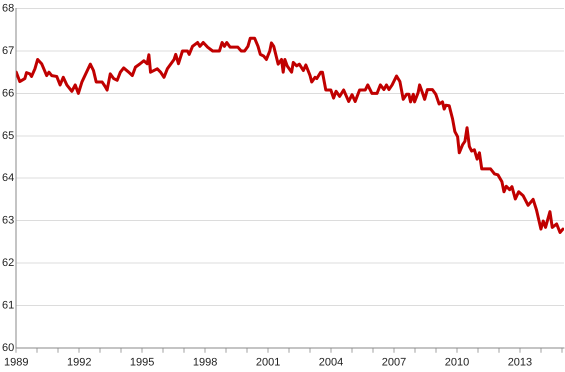 The width and height of the screenshot is (565, 372). Describe the element at coordinates (8, 305) in the screenshot. I see `y-tick-label: 61` at that location.